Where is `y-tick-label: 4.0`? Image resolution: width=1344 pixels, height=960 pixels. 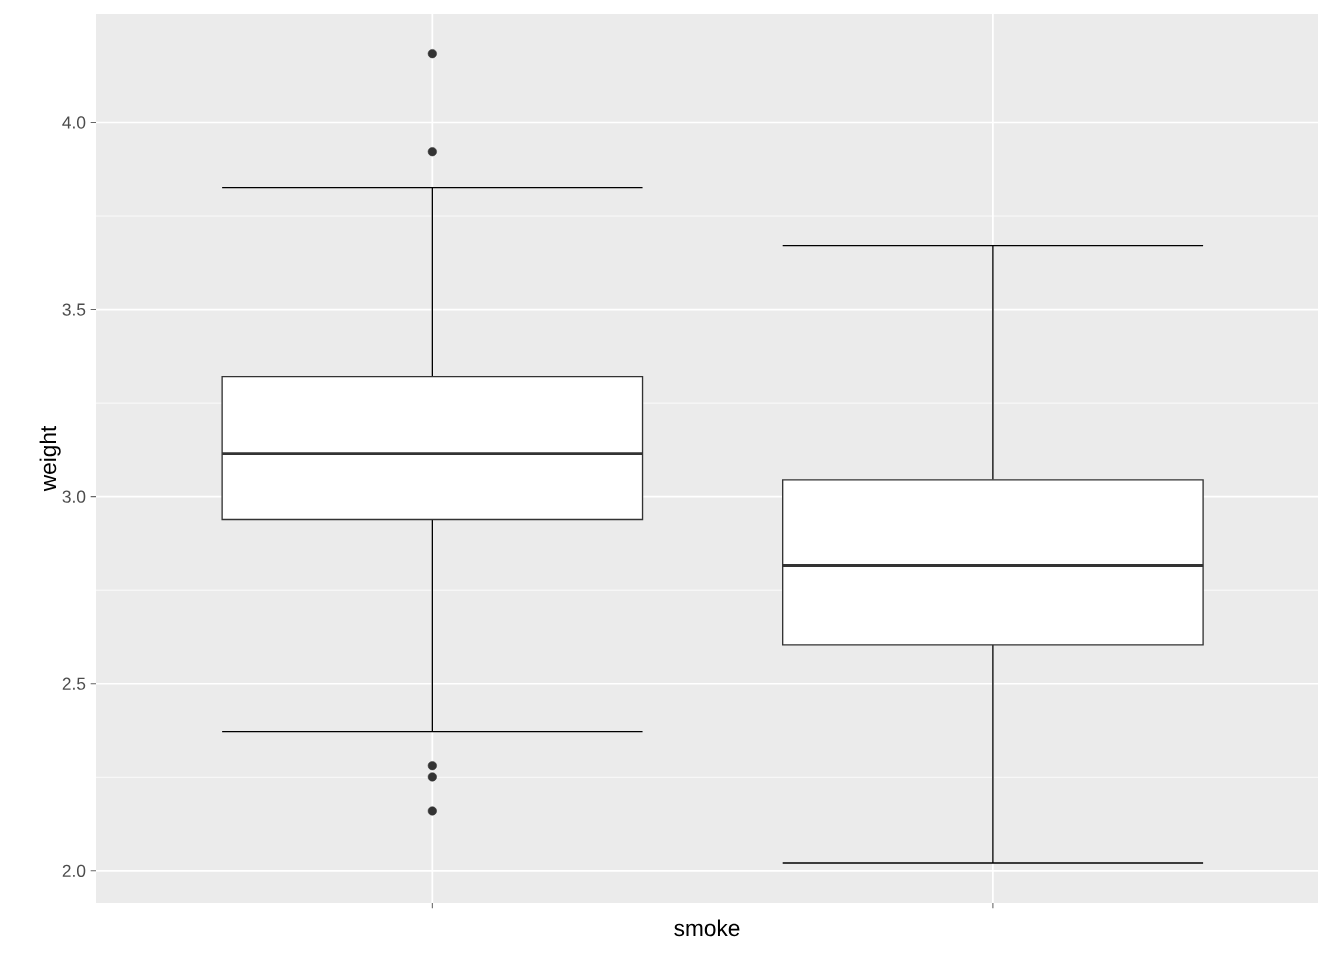
y-tick-label: 4.0 is located at coordinates (74, 122).